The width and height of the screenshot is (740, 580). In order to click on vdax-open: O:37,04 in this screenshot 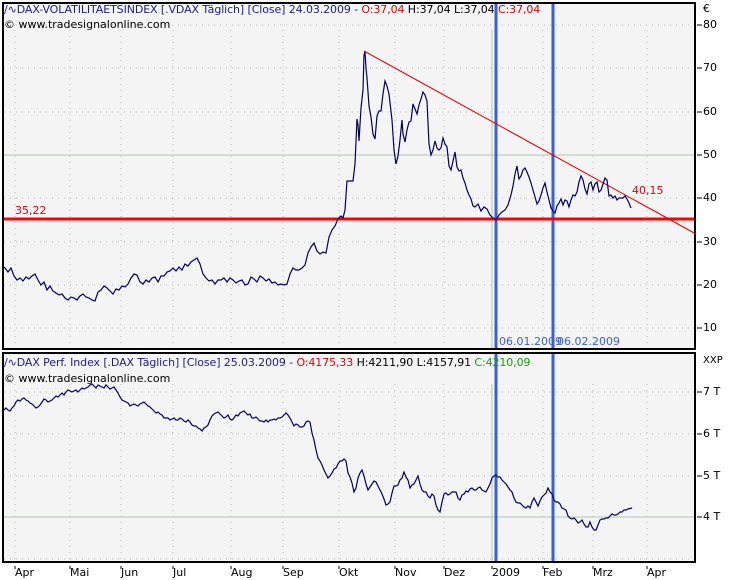, I will do `click(383, 9)`.